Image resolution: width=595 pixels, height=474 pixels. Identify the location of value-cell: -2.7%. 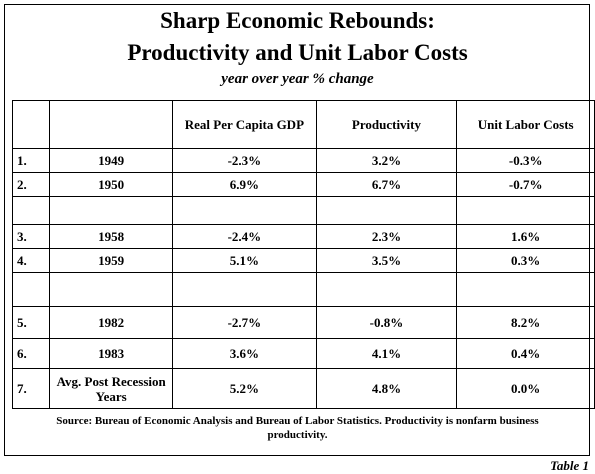
(244, 322).